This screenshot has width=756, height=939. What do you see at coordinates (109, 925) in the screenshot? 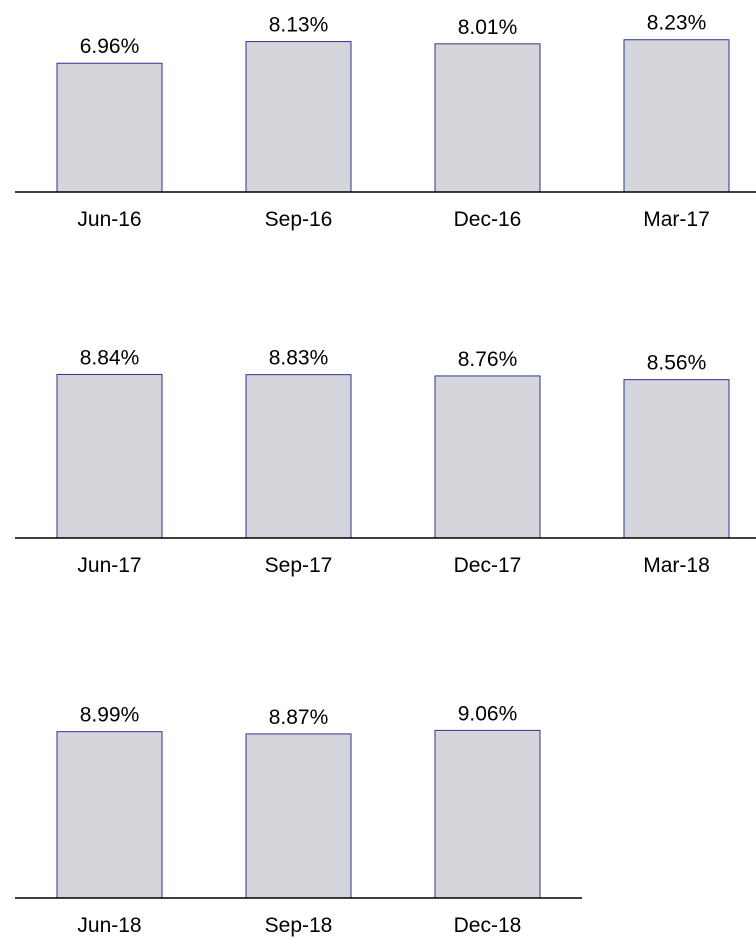
I see `x-tick-label: Jun-18` at bounding box center [109, 925].